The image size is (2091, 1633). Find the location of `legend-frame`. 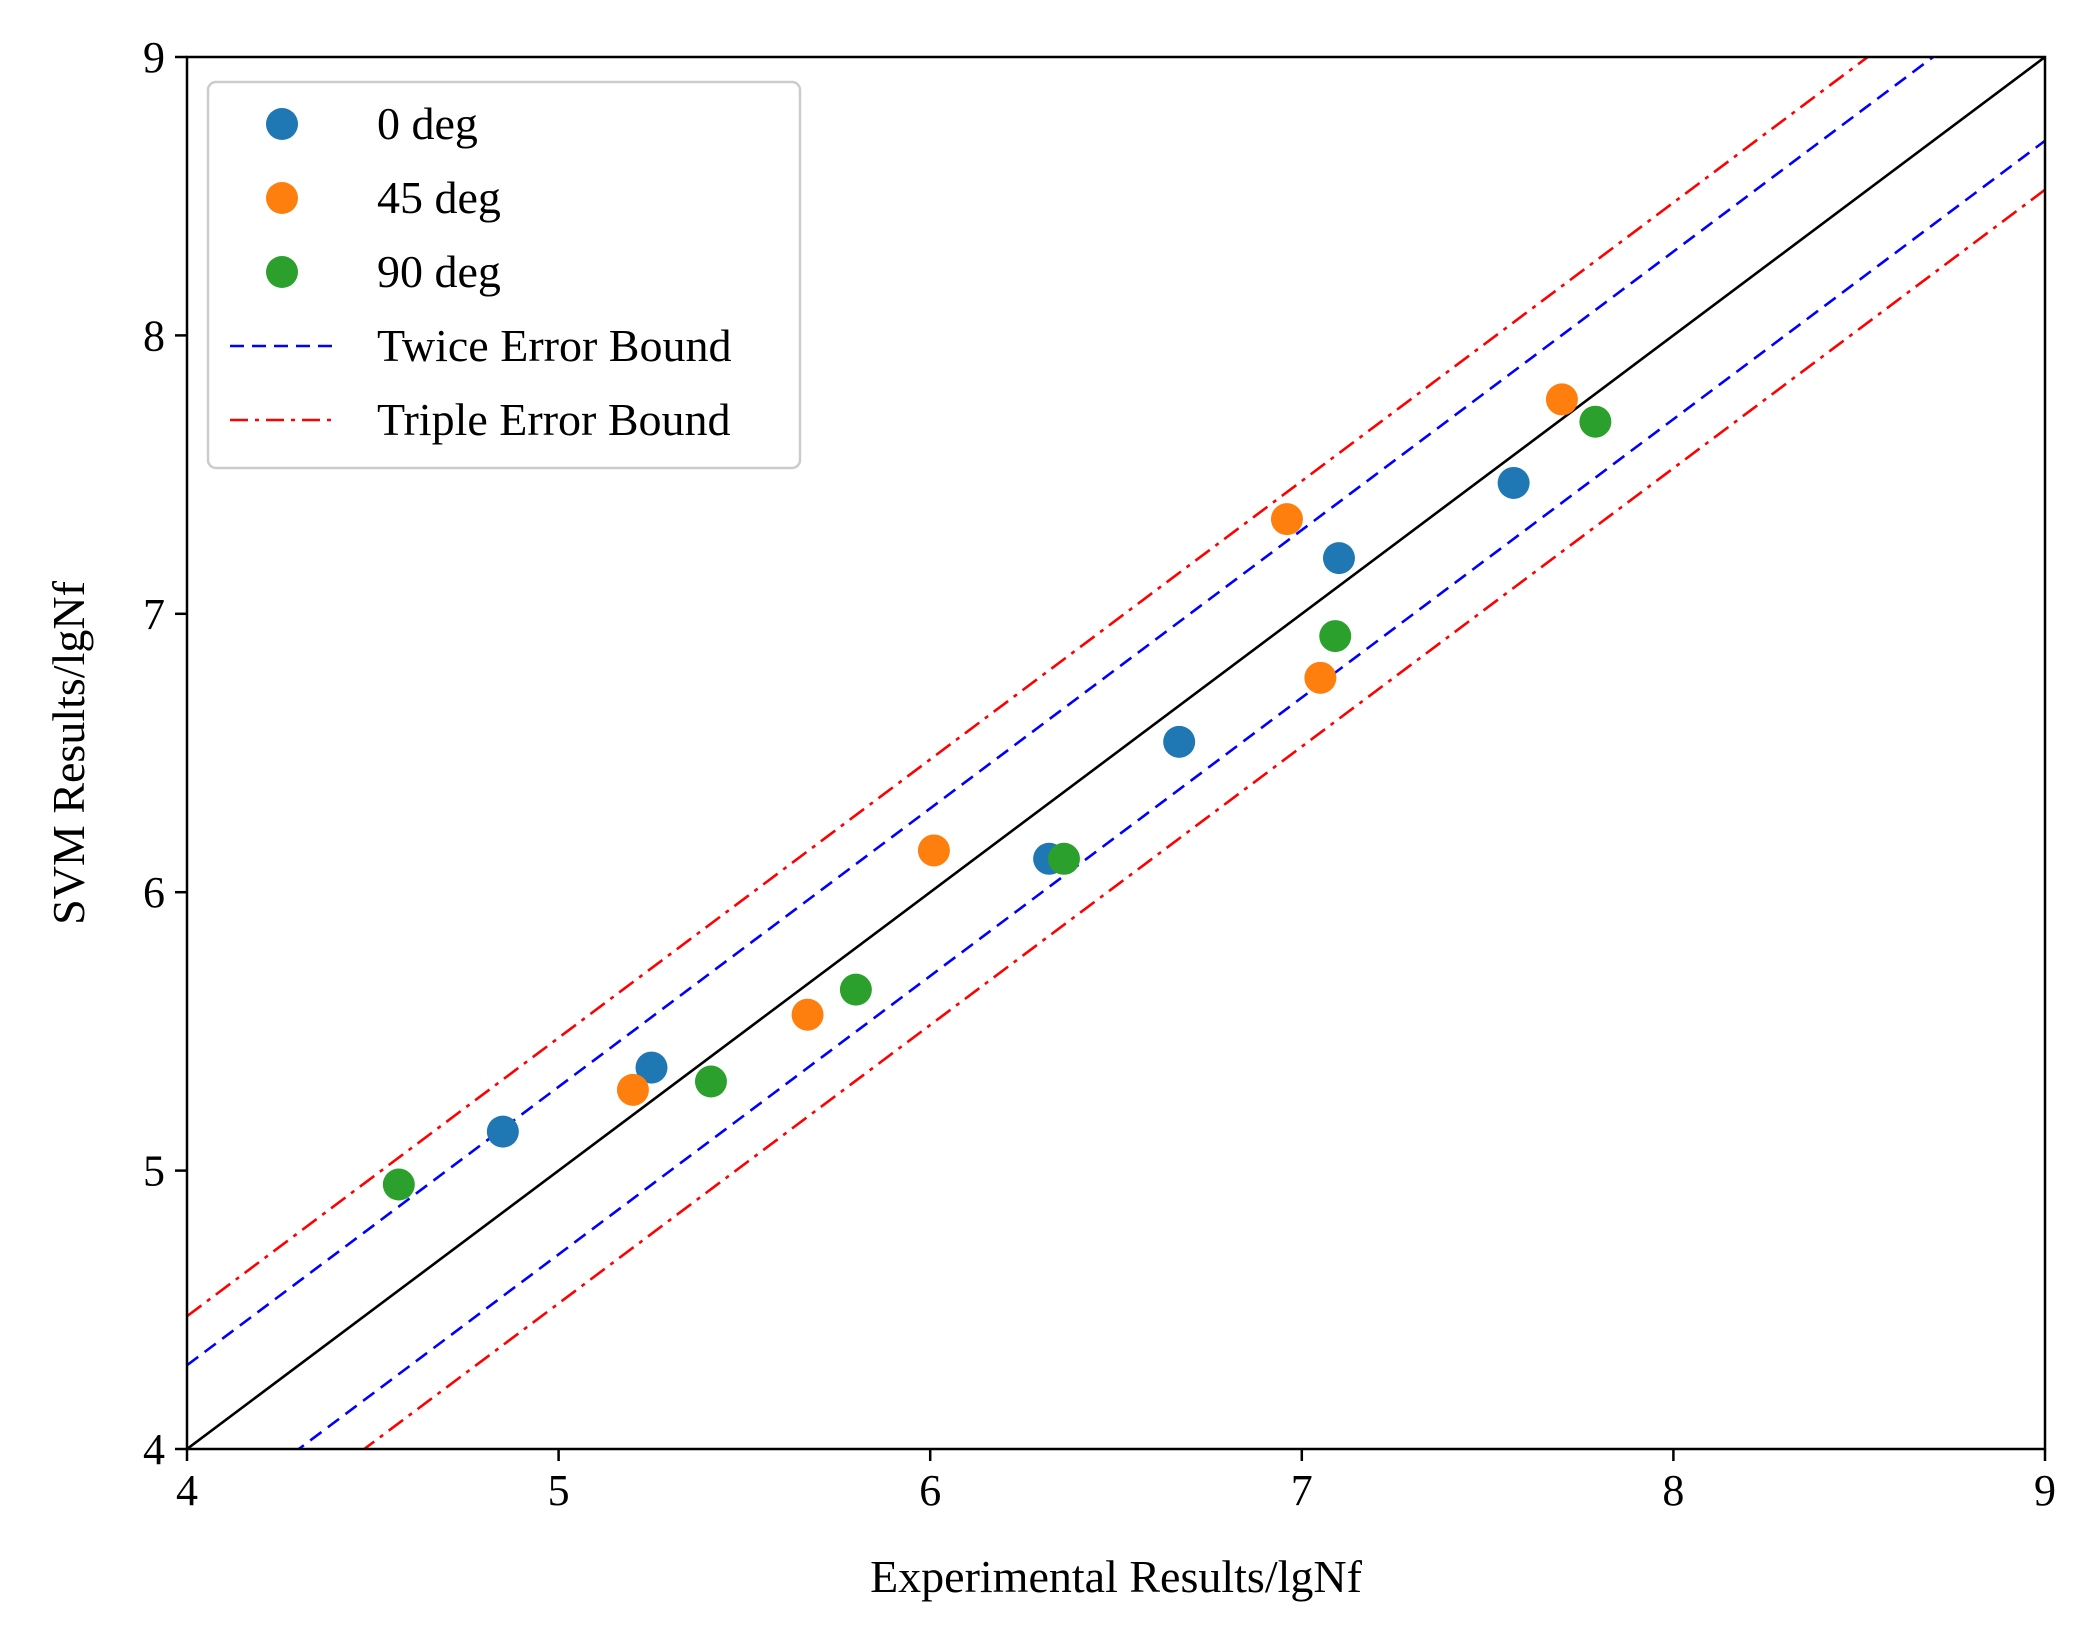

legend-frame is located at coordinates (504, 275).